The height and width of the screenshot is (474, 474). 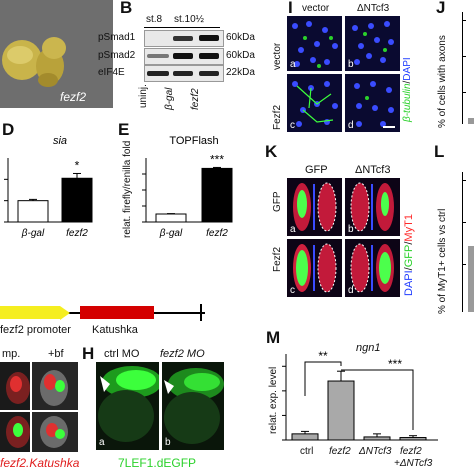 I want to click on e-xlabel-1: fezf2, so click(x=217, y=233).